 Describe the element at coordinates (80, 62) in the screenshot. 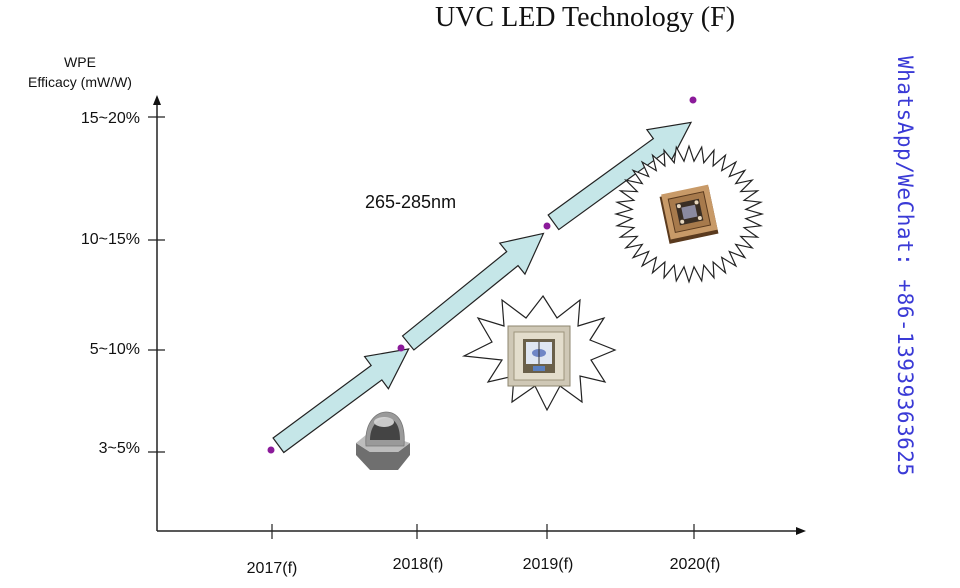

I see `y-axis-label-line1: WPE` at that location.